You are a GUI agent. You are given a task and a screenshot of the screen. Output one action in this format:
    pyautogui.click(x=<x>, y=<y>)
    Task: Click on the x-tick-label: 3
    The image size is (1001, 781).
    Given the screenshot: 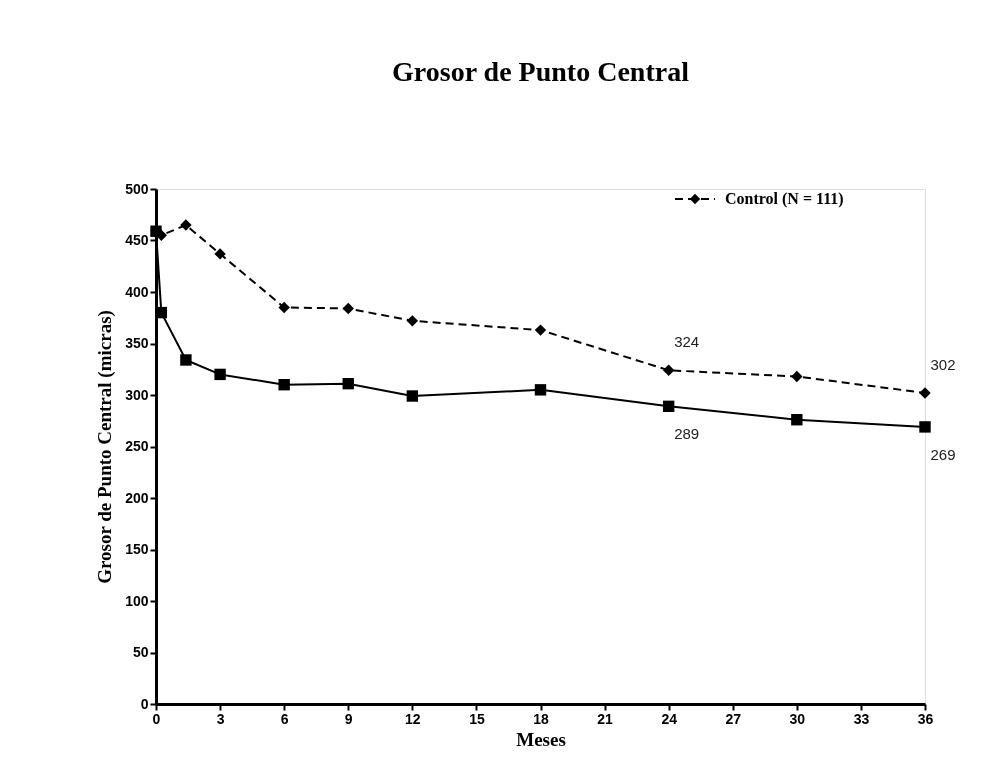 What is the action you would take?
    pyautogui.click(x=220, y=718)
    